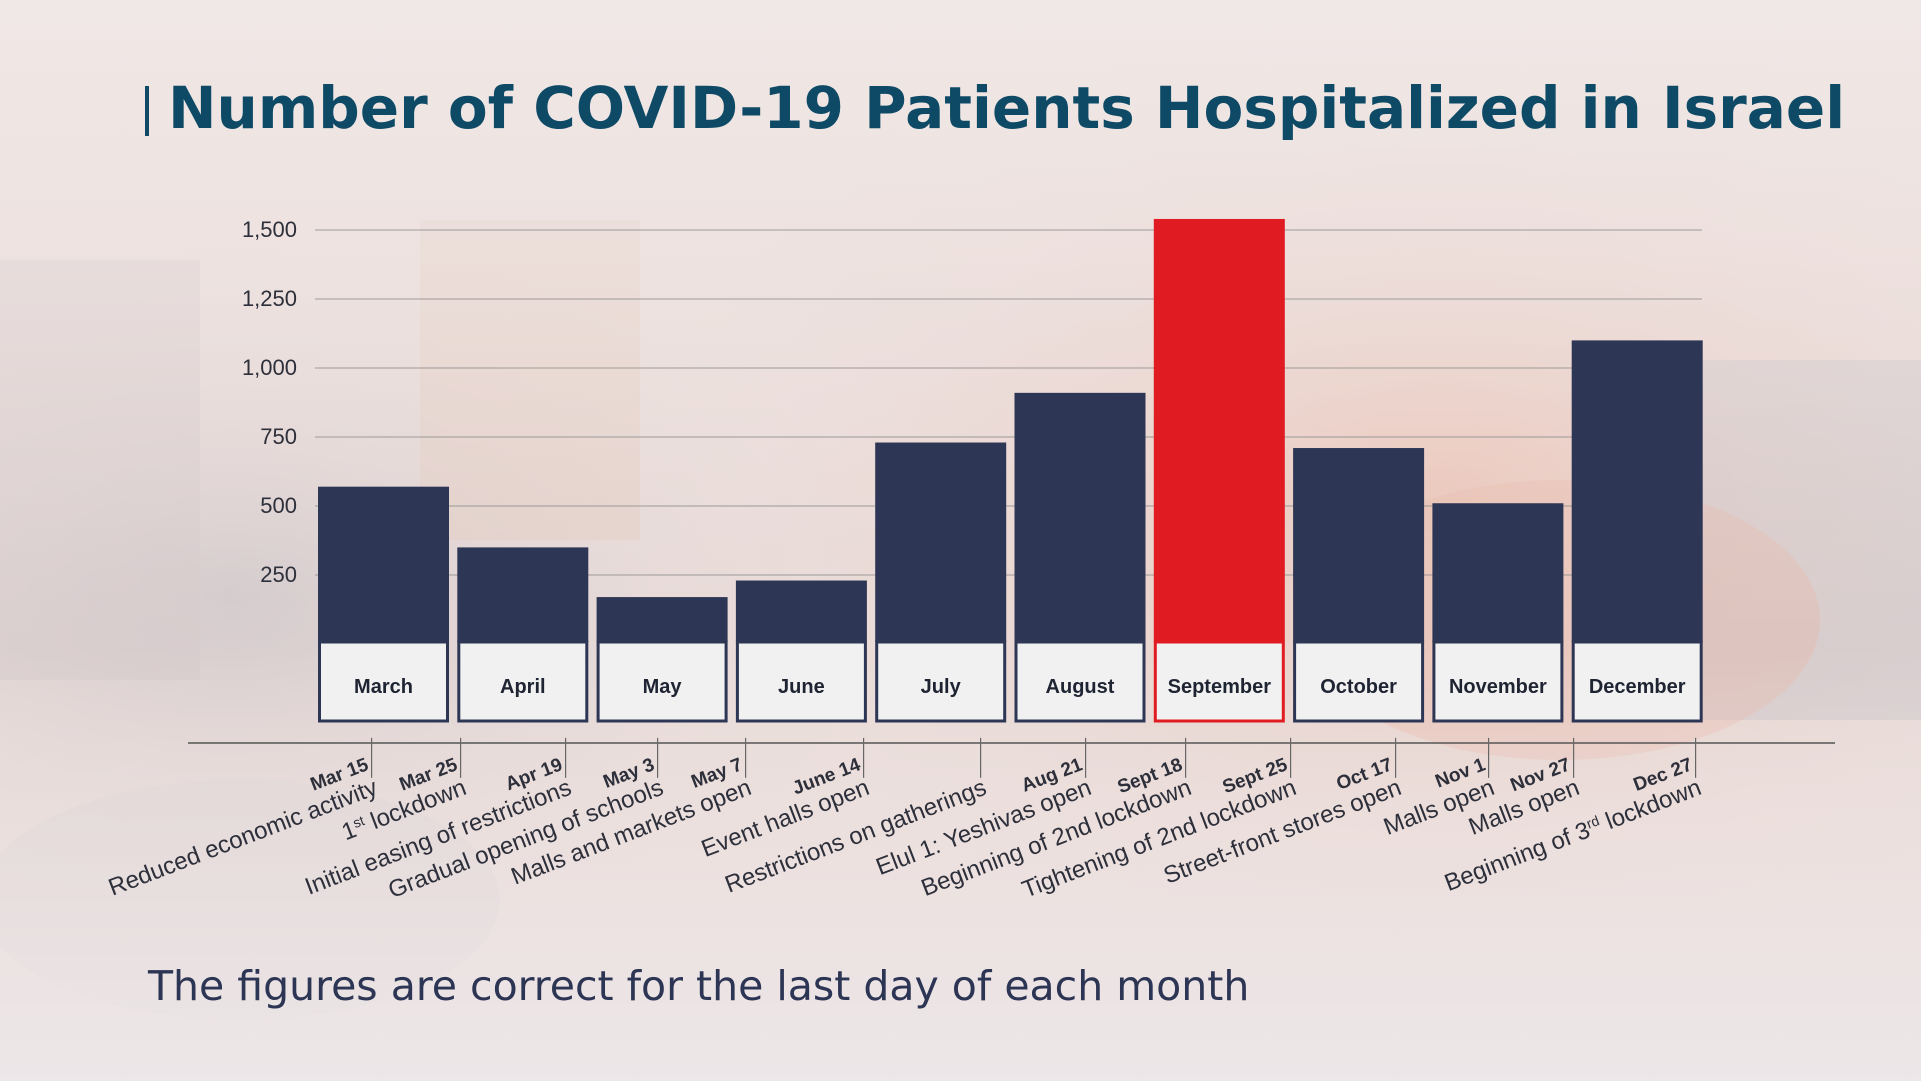 This screenshot has height=1081, width=1921. Describe the element at coordinates (801, 687) in the screenshot. I see `x-category-label: June` at that location.